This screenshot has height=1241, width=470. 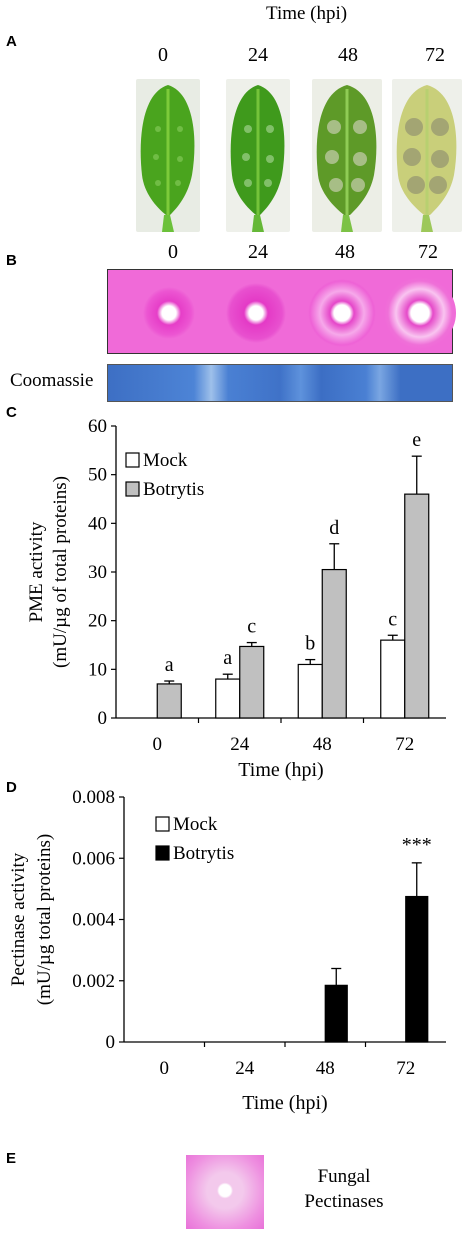 What do you see at coordinates (344, 1176) in the screenshot?
I see `fungal-pectinases-line1: Fungal` at bounding box center [344, 1176].